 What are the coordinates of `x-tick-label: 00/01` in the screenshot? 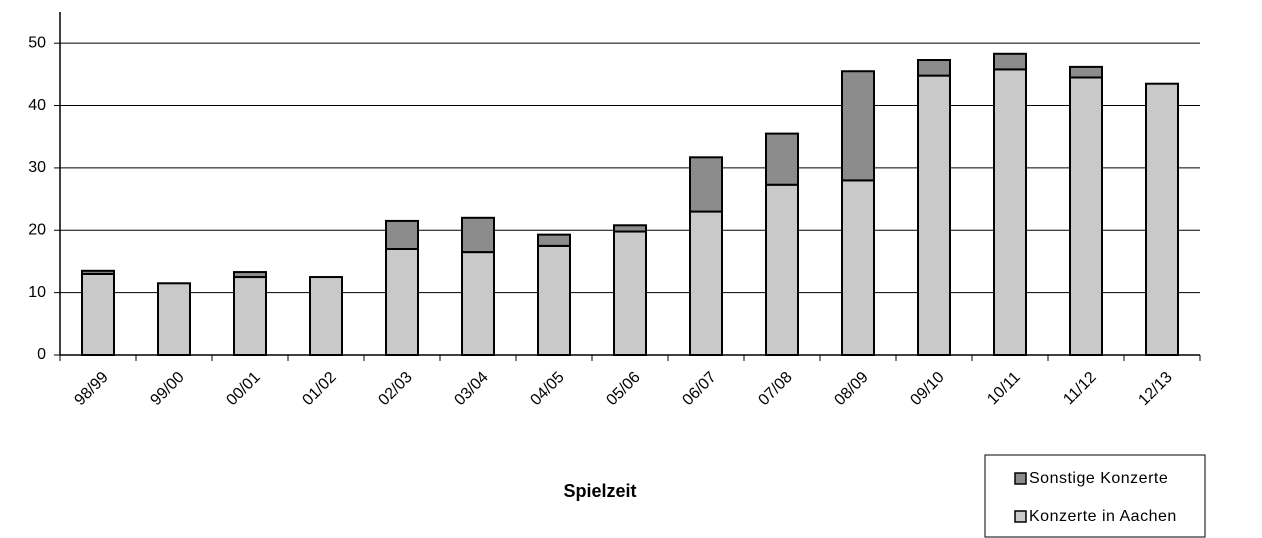 It's located at (243, 389).